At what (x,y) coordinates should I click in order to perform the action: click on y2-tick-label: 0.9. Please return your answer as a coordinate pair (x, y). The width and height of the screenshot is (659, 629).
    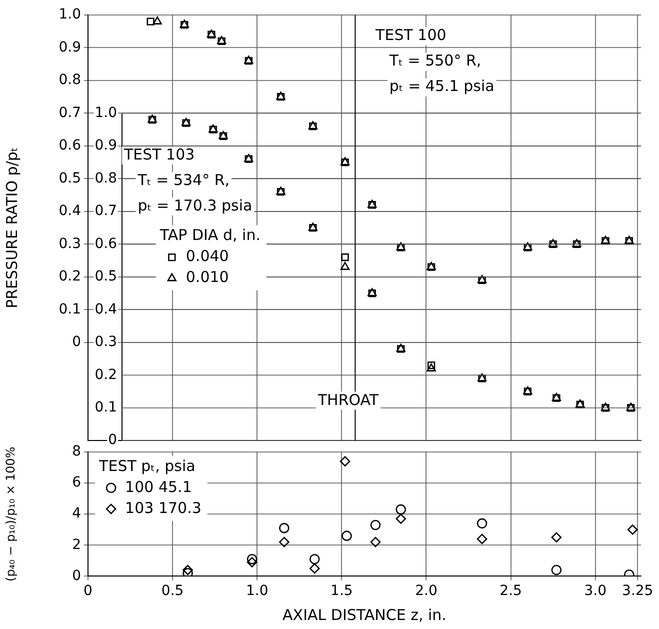
    Looking at the image, I should click on (105, 146).